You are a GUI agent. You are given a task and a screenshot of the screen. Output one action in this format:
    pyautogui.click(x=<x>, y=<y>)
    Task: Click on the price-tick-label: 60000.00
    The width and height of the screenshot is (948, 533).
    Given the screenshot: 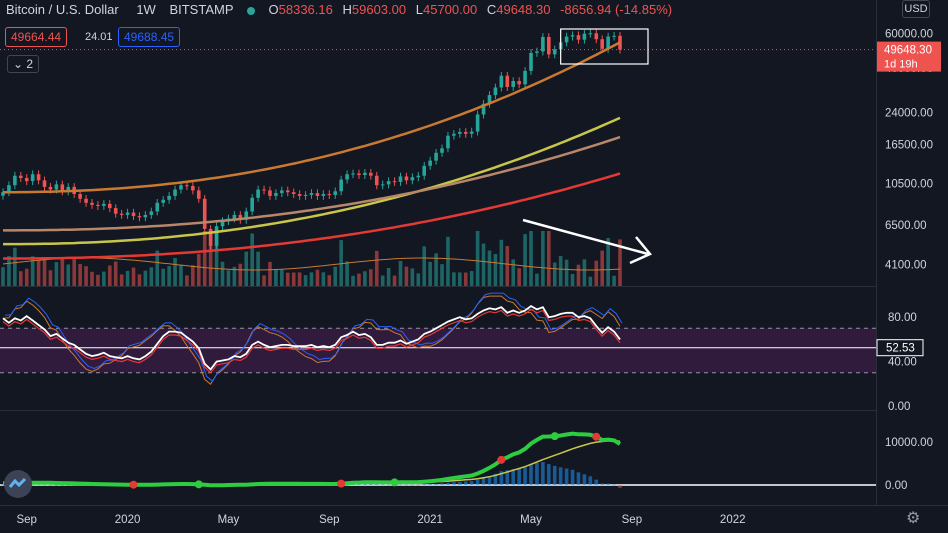 What is the action you would take?
    pyautogui.click(x=909, y=34)
    